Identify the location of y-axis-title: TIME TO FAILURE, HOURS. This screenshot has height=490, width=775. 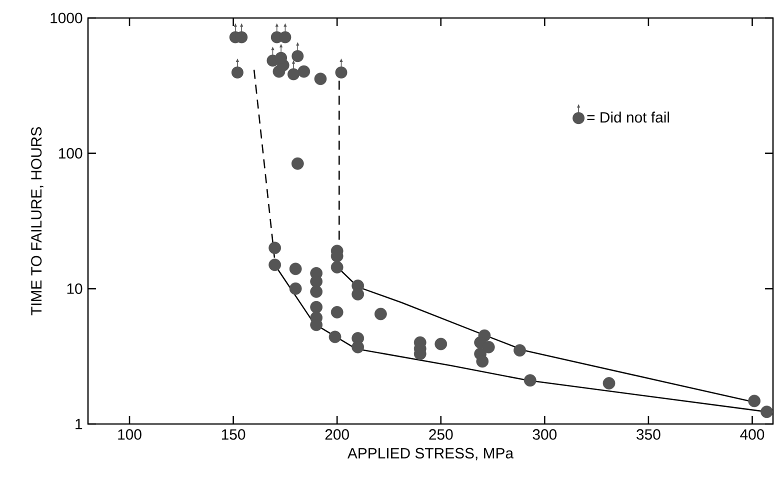
(37, 221).